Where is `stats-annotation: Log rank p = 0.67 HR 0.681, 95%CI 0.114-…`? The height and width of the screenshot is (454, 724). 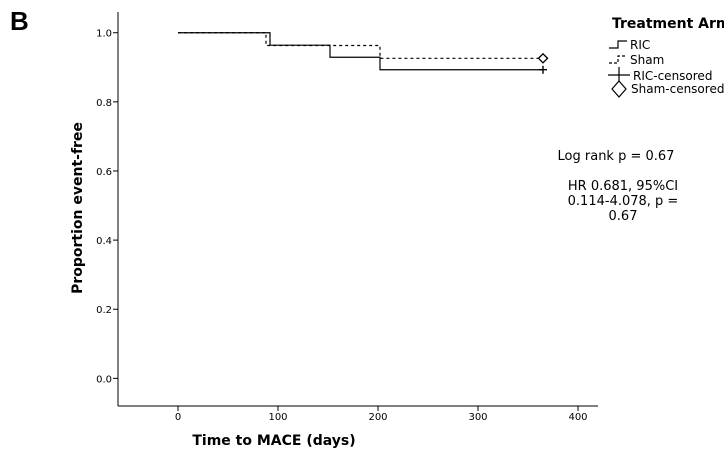 stats-annotation: Log rank p = 0.67 HR 0.681, 95%CI 0.114-… is located at coordinates (618, 186).